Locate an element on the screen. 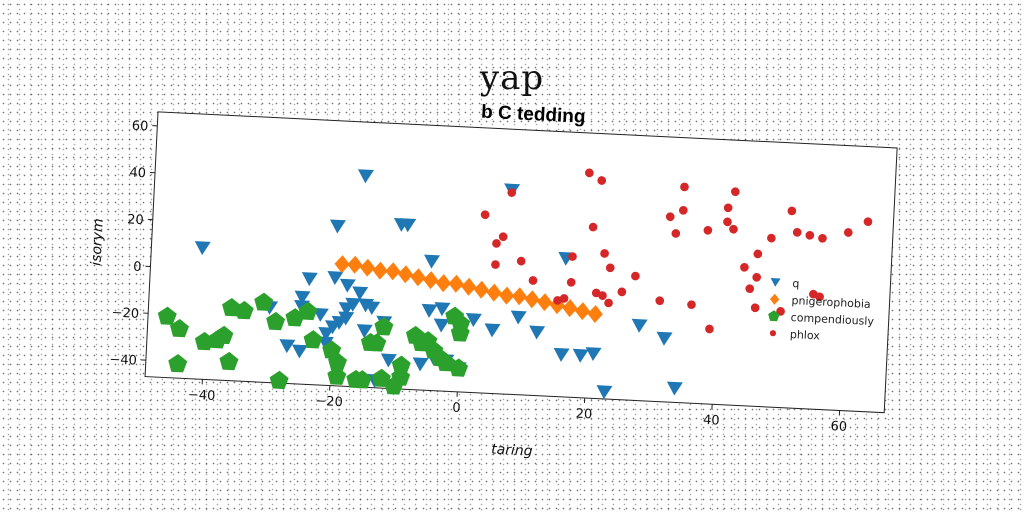 The height and width of the screenshot is (512, 1024). x-tick-label: 0 is located at coordinates (456, 408).